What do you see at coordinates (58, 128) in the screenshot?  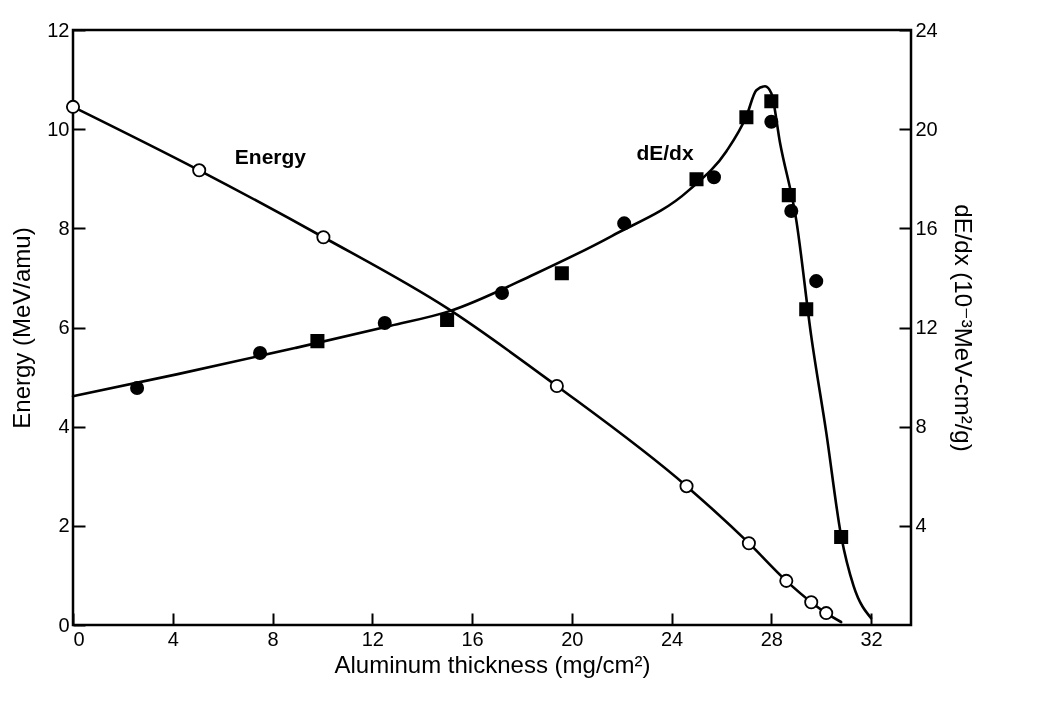 I see `y-tick-label: 10` at bounding box center [58, 128].